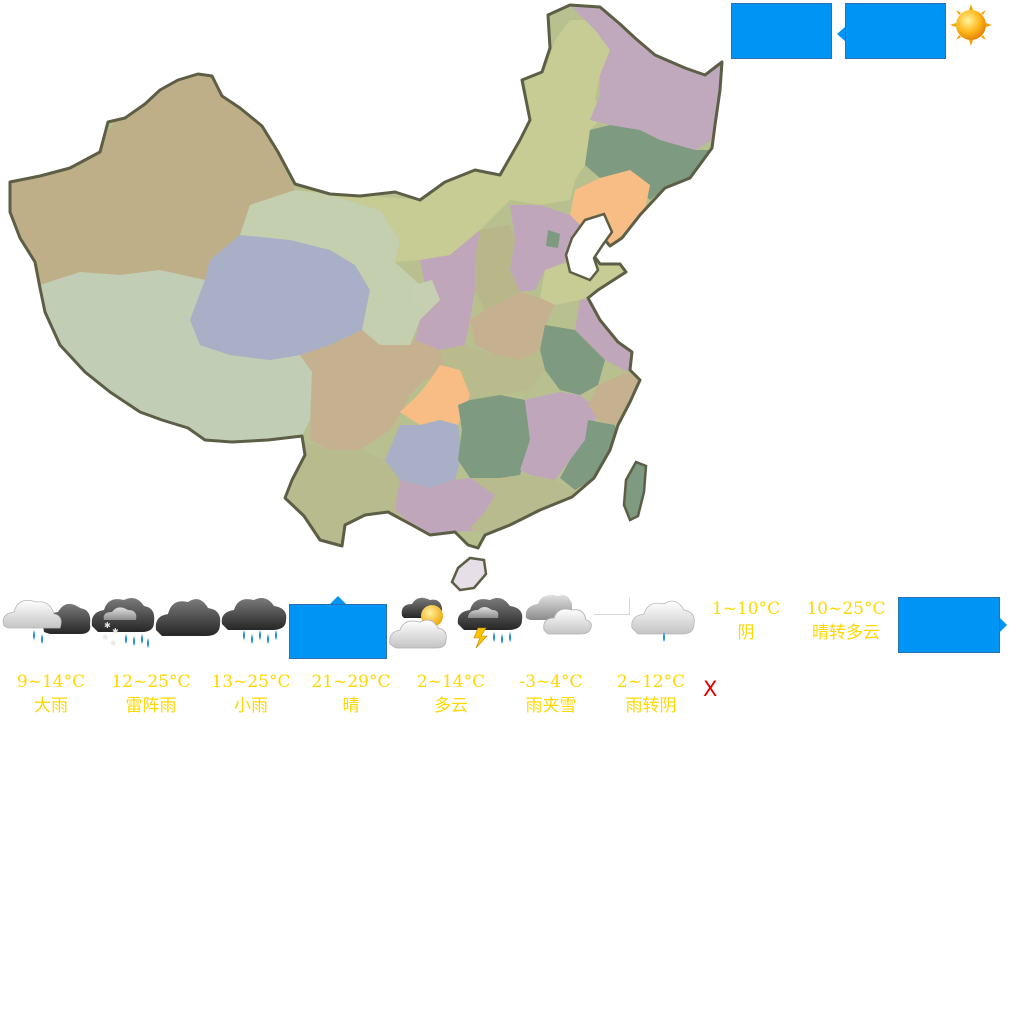 The image size is (1024, 1024). What do you see at coordinates (614, 398) in the screenshot?
I see `region-zhejiang` at bounding box center [614, 398].